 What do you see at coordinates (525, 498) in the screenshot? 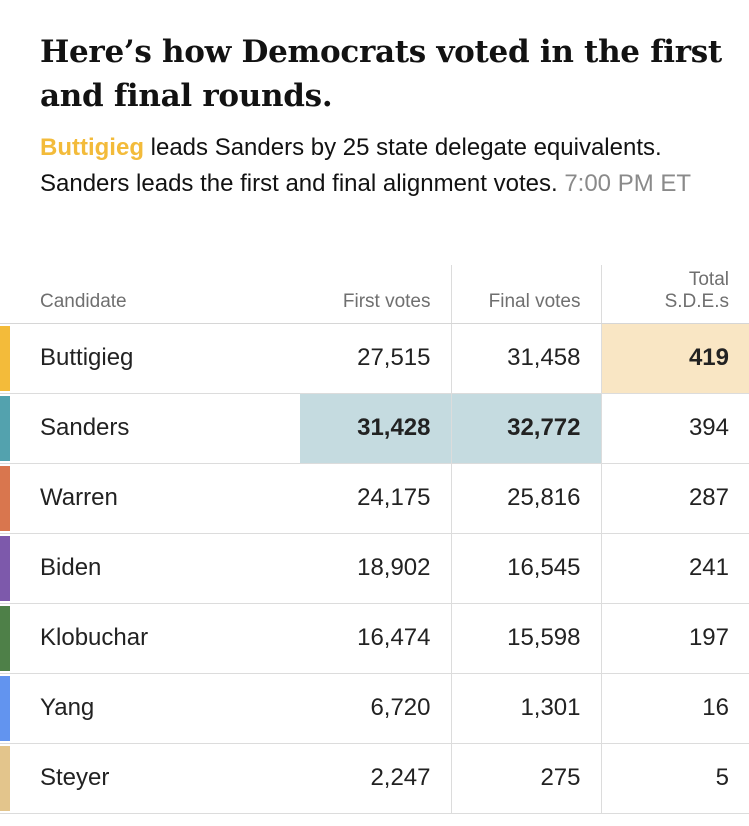
I see `final-votes-cell: 25,816` at bounding box center [525, 498].